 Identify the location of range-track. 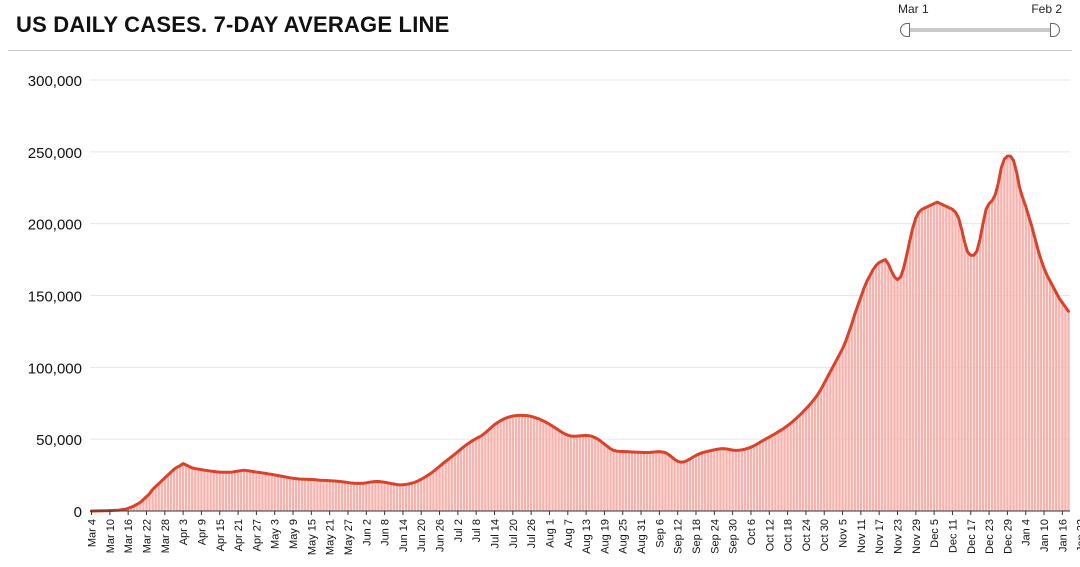
(980, 30).